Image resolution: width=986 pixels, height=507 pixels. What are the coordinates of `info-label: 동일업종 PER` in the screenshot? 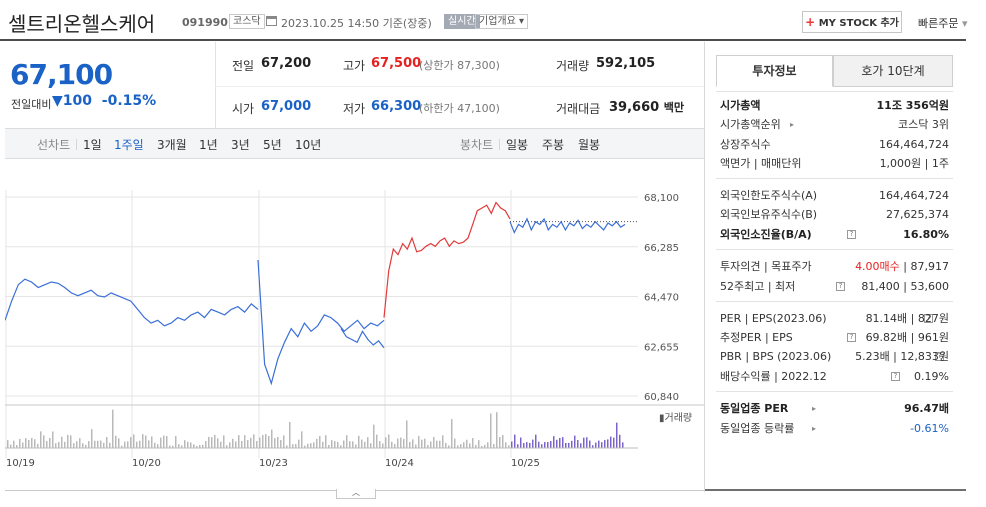 It's located at (754, 408).